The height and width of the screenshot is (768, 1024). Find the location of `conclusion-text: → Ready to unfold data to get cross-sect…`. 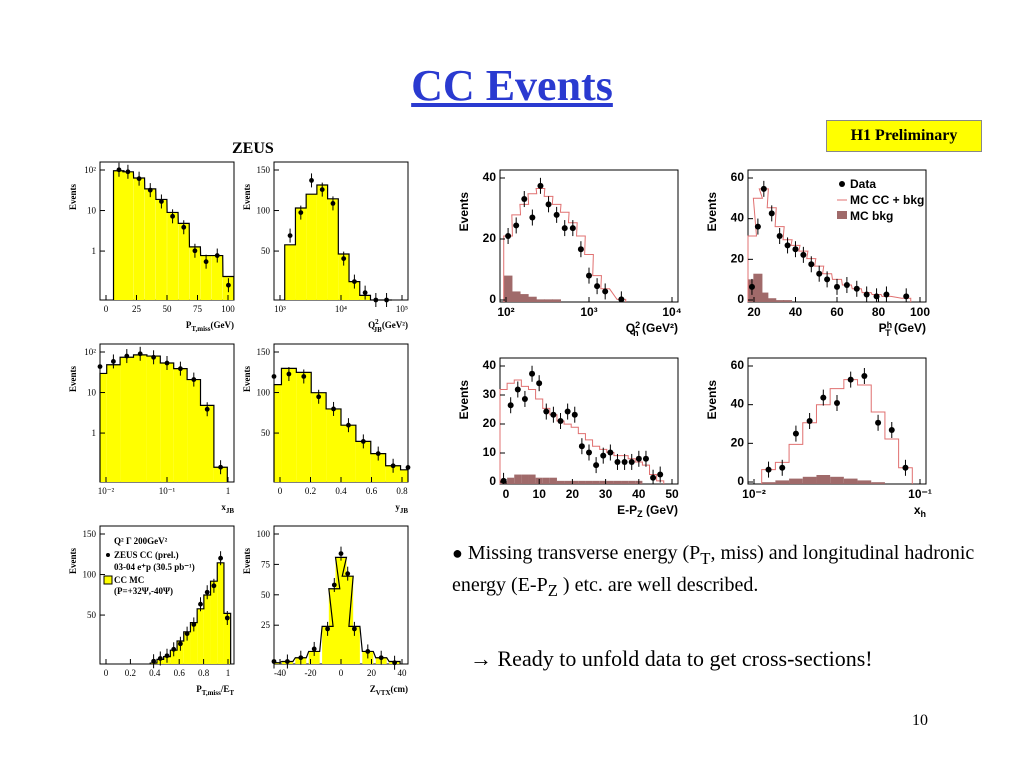

conclusion-text: → Ready to unfold data to get cross-sect… is located at coordinates (671, 659).